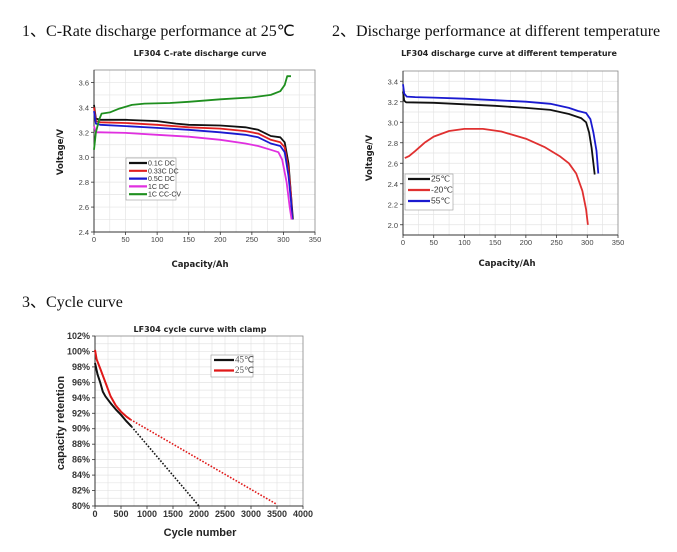 The height and width of the screenshot is (552, 677). Describe the element at coordinates (81, 491) in the screenshot. I see `y-tick-label: 82%` at that location.